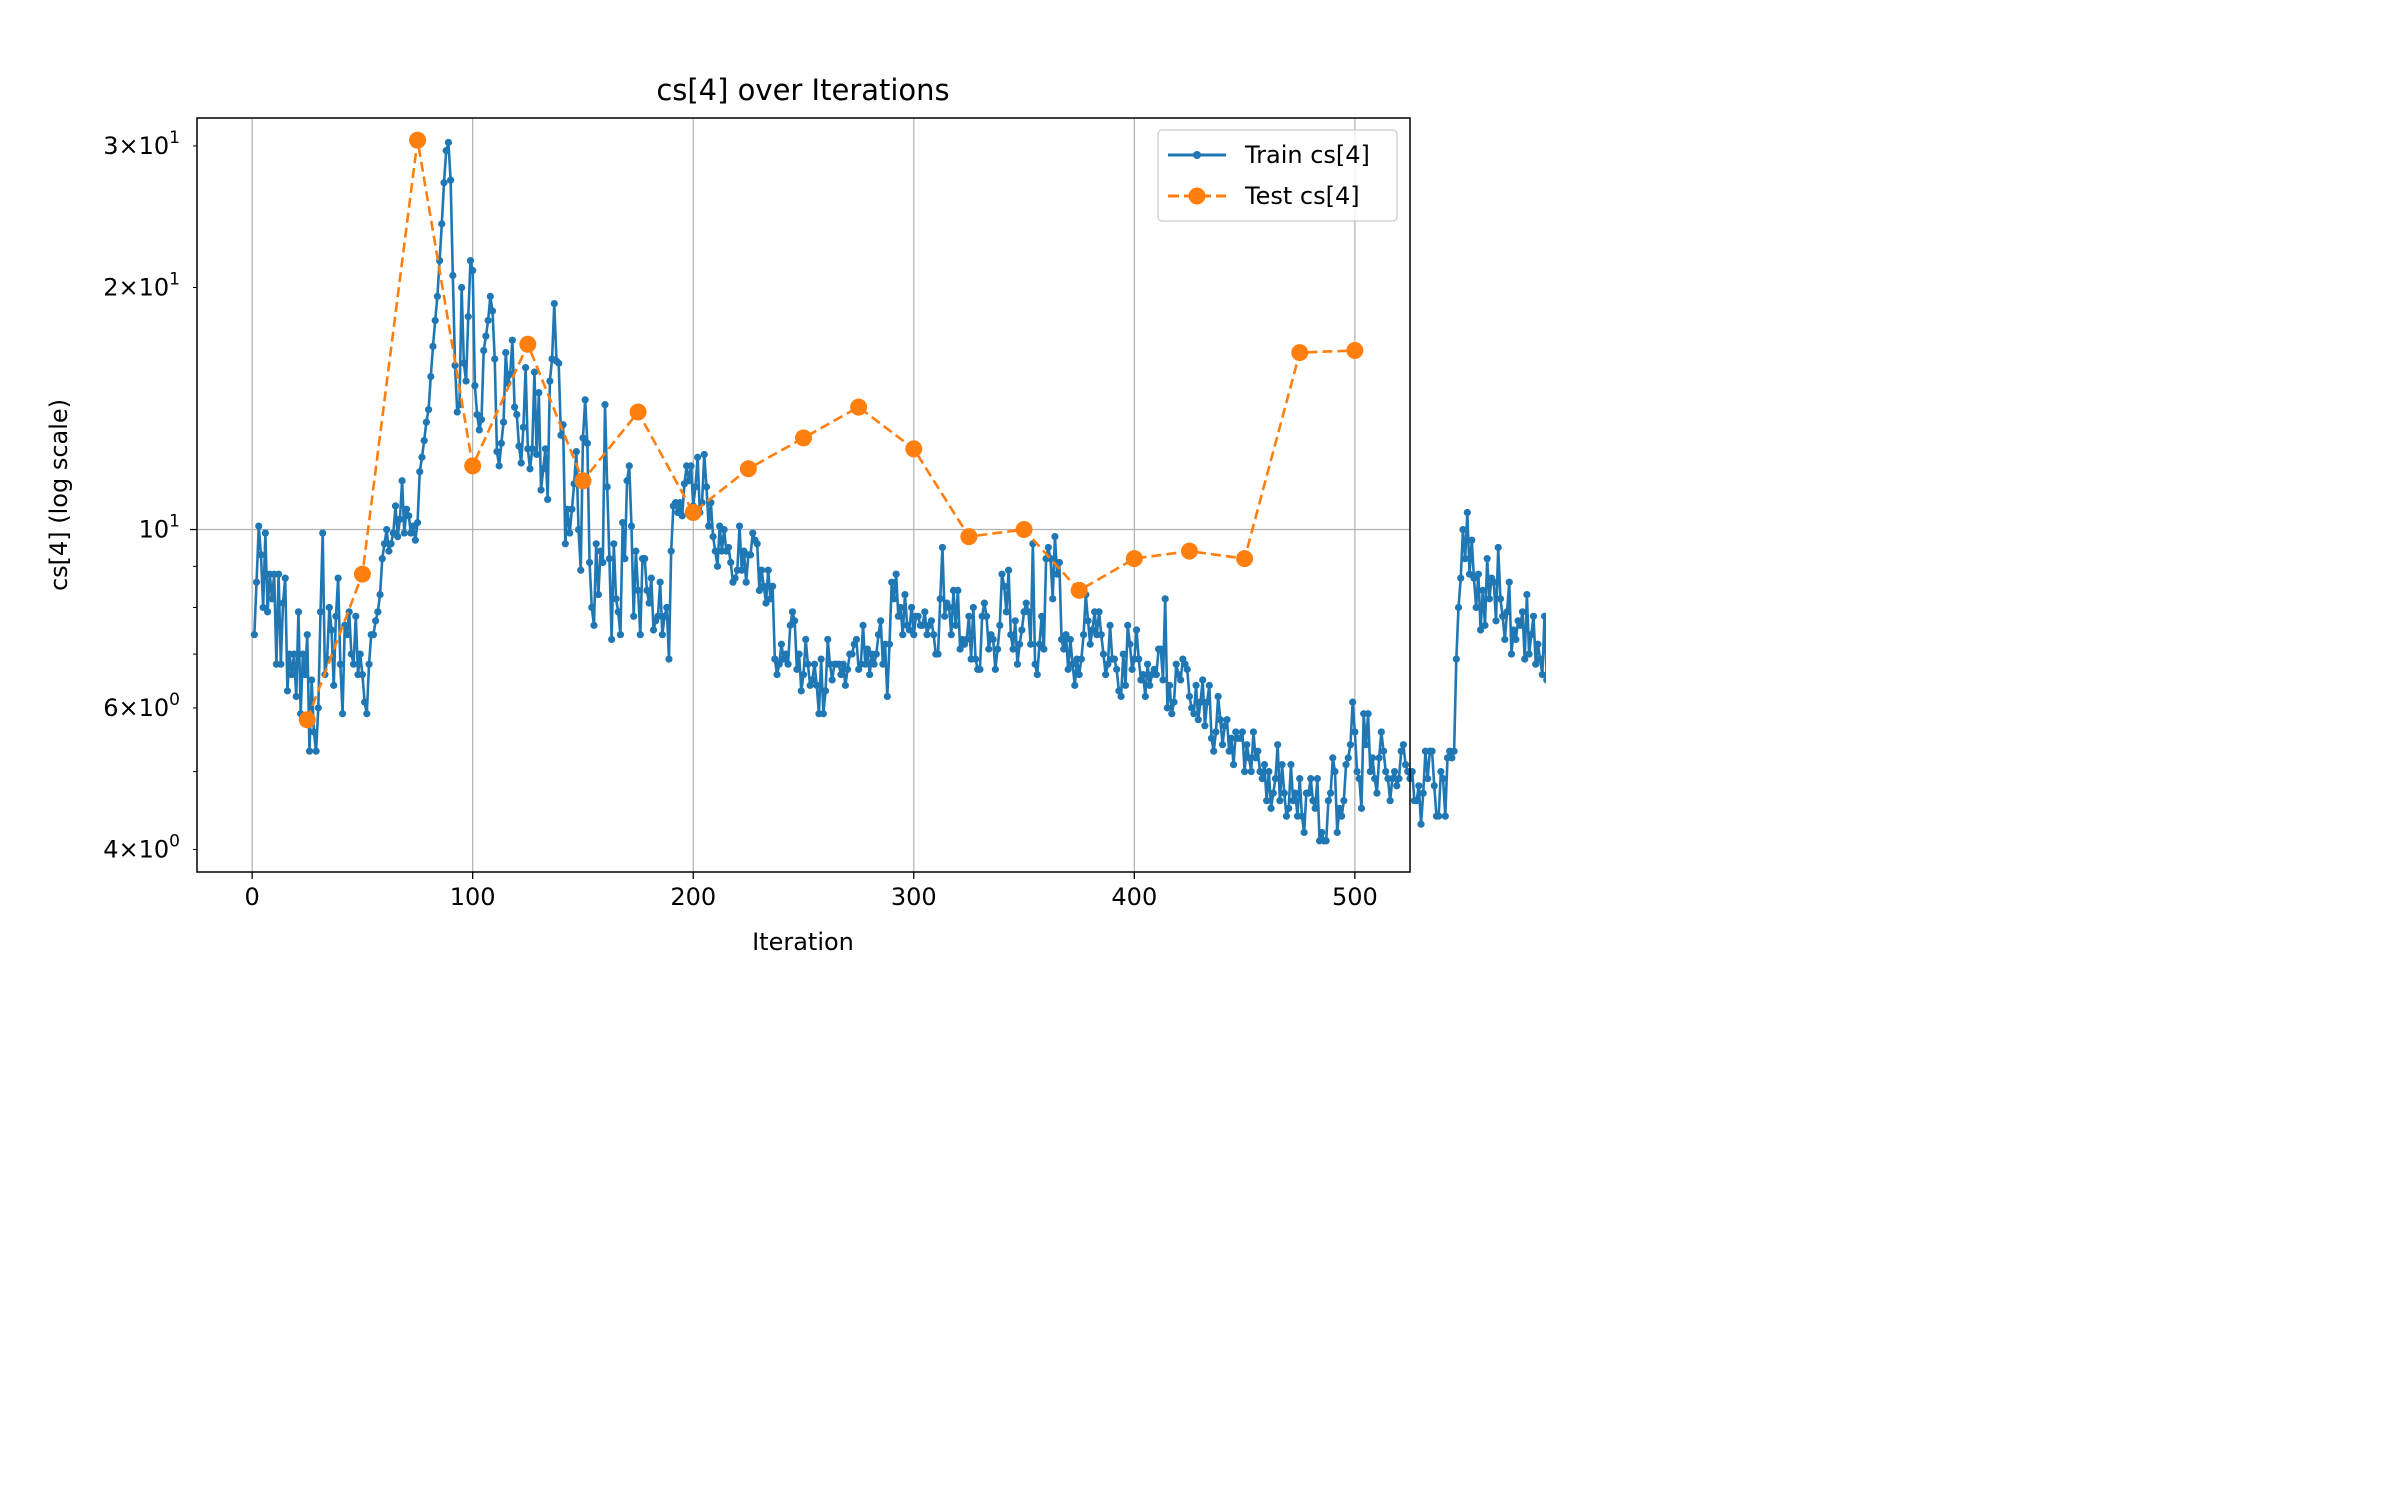  I want to click on legend-test-label: Test cs[4], so click(1302, 196).